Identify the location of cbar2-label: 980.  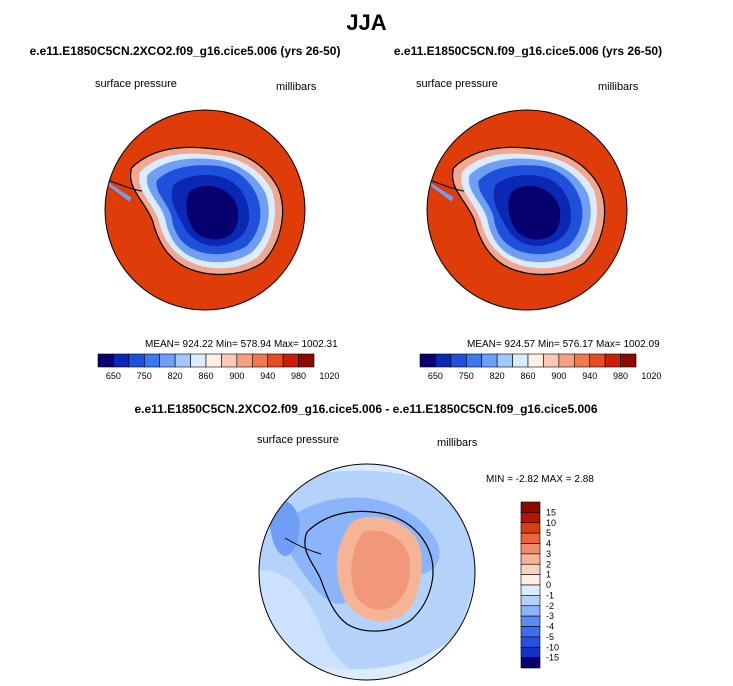
(620, 376).